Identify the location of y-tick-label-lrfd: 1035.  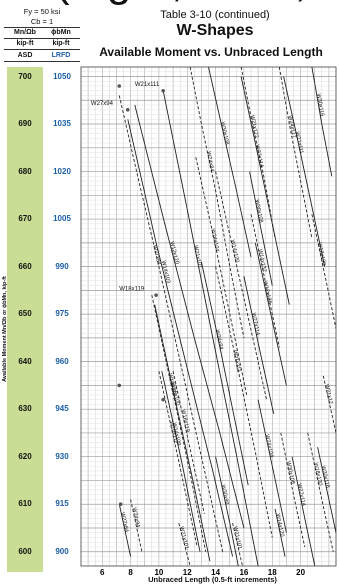
(62, 124).